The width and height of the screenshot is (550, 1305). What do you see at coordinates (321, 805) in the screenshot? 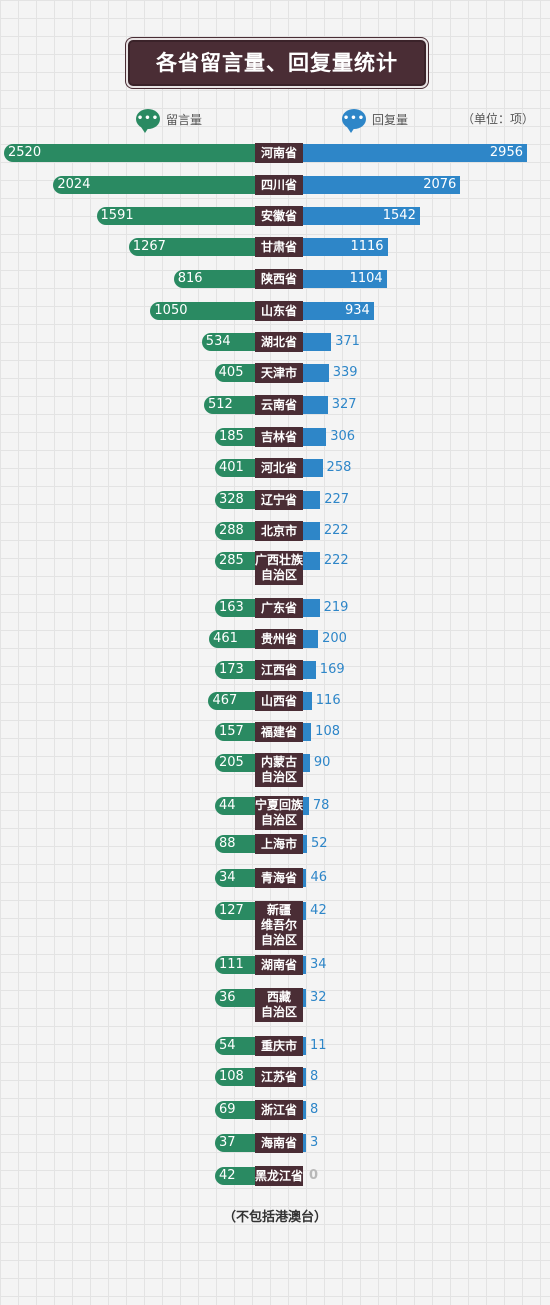
I see `reply-value: 78` at bounding box center [321, 805].